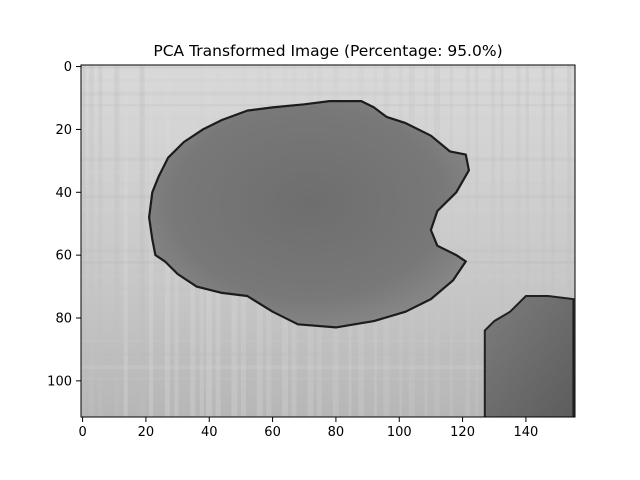 This screenshot has width=640, height=480. Describe the element at coordinates (336, 432) in the screenshot. I see `x-tick-label: 80` at that location.